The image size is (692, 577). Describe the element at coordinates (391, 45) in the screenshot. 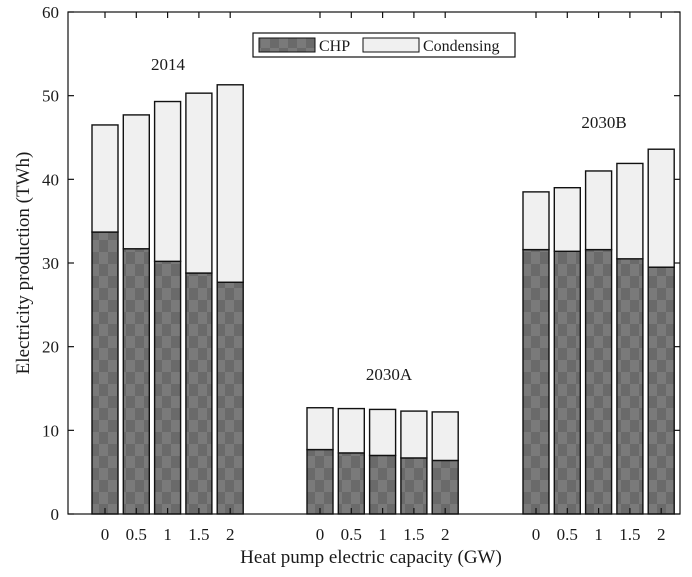

I see `legend-swatch-condensing` at that location.